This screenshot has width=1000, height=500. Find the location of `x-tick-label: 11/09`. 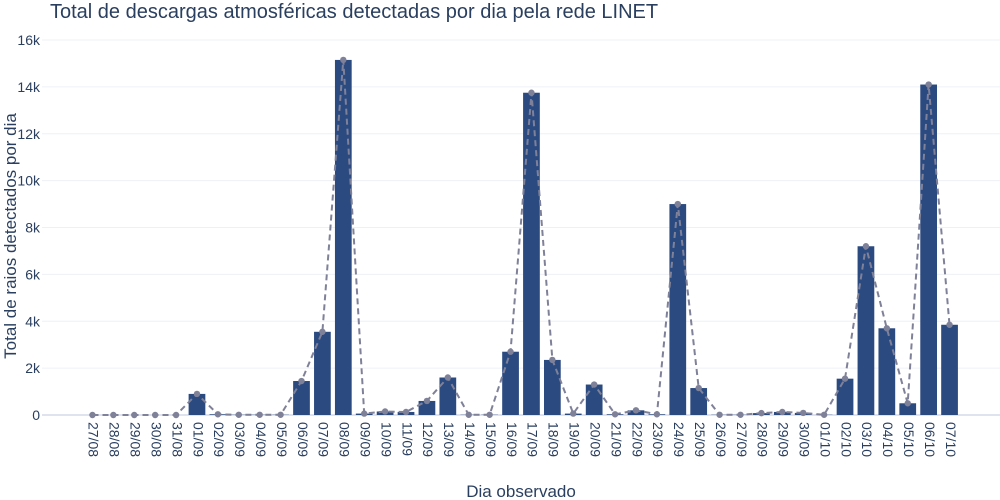

x-tick-label: 11/09 is located at coordinates (407, 439).